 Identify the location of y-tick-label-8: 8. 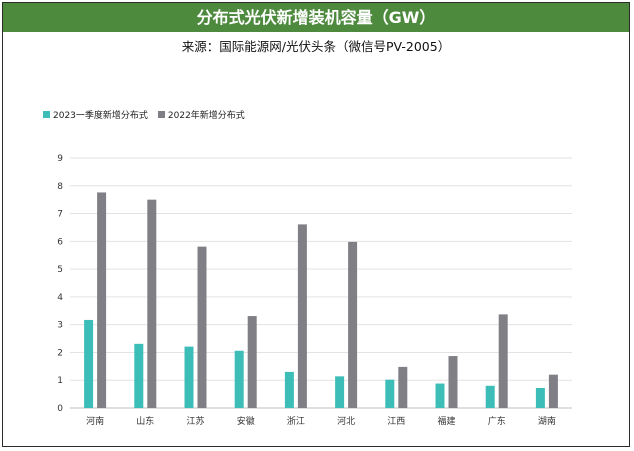
(60, 187).